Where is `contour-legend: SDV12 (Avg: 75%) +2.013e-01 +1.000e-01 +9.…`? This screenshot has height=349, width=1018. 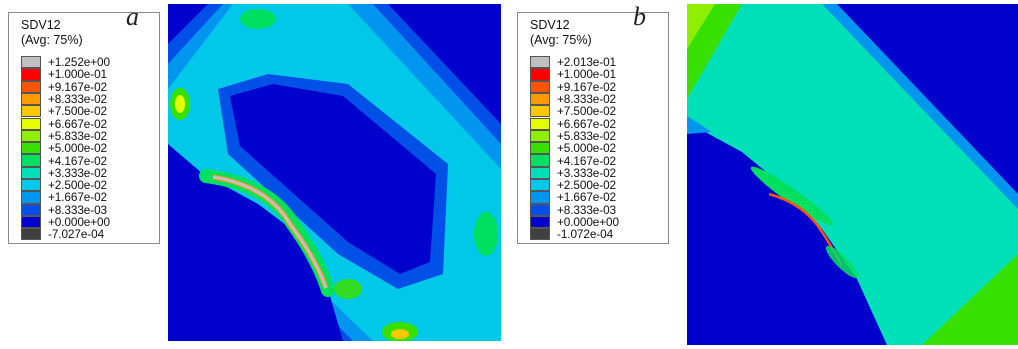 contour-legend: SDV12 (Avg: 75%) +2.013e-01 +1.000e-01 +9.… is located at coordinates (593, 128).